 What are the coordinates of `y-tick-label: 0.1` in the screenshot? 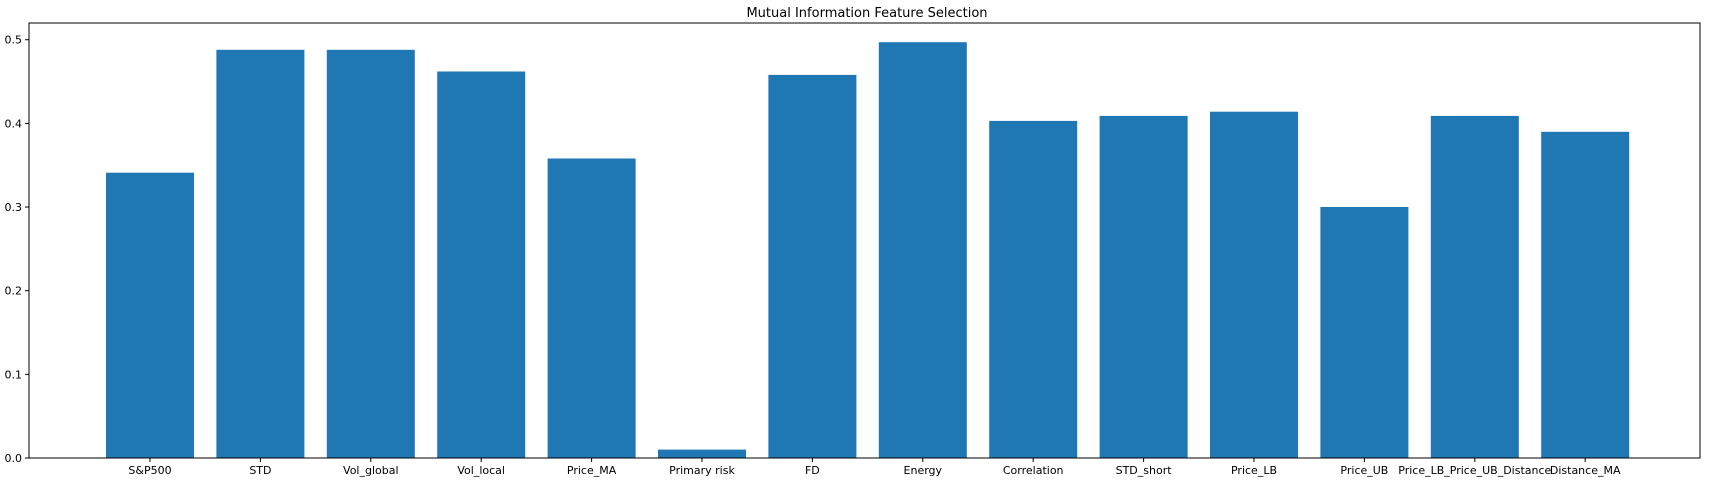 It's located at (14, 374).